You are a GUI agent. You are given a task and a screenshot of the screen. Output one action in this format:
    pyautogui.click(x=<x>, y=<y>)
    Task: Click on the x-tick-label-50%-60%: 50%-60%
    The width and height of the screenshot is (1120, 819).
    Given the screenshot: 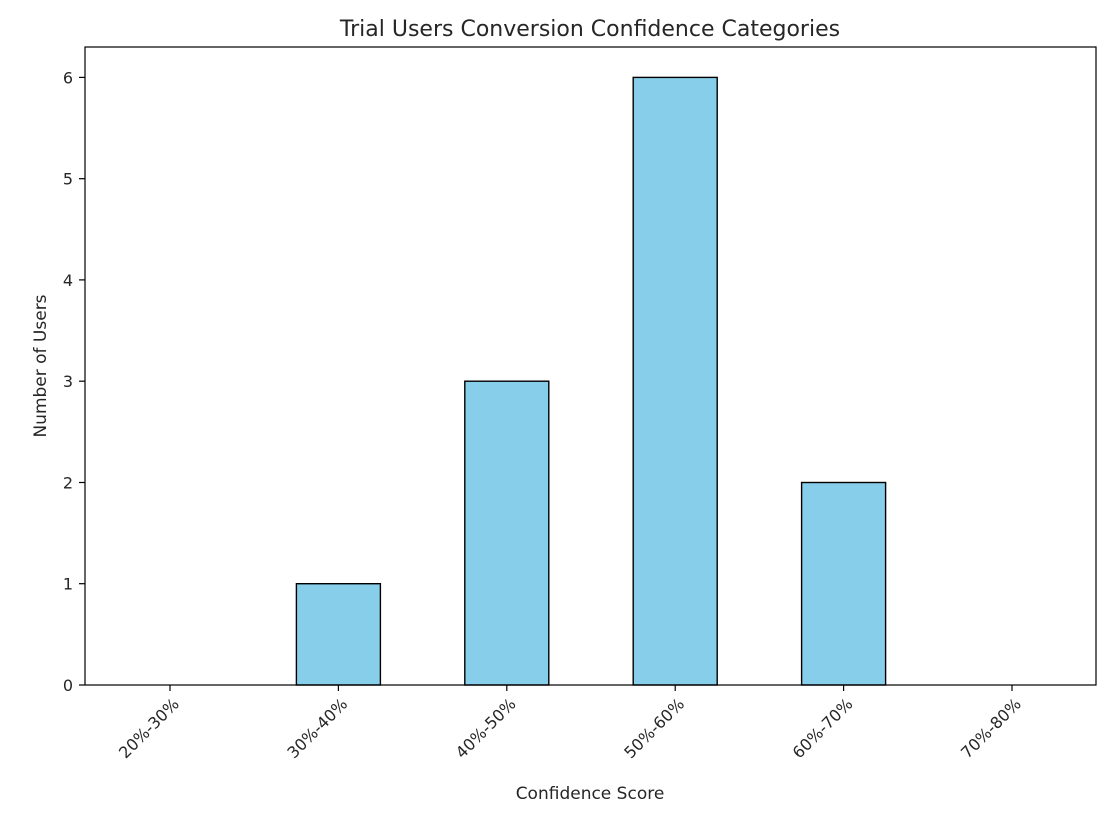 What is the action you would take?
    pyautogui.click(x=654, y=728)
    